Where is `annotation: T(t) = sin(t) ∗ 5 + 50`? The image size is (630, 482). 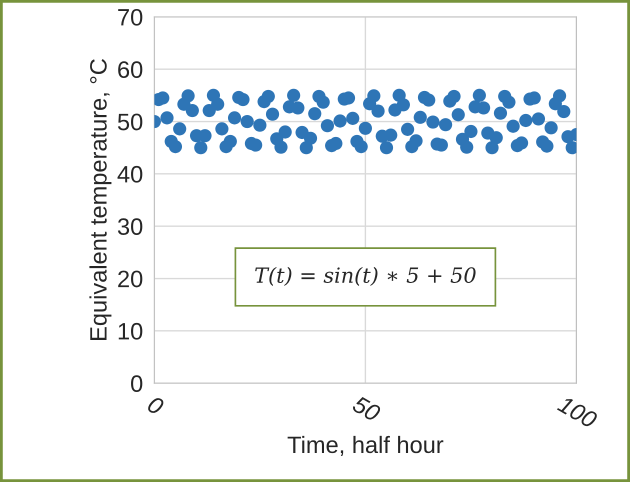 annotation: T(t) = sin(t) ∗ 5 + 50 is located at coordinates (365, 276).